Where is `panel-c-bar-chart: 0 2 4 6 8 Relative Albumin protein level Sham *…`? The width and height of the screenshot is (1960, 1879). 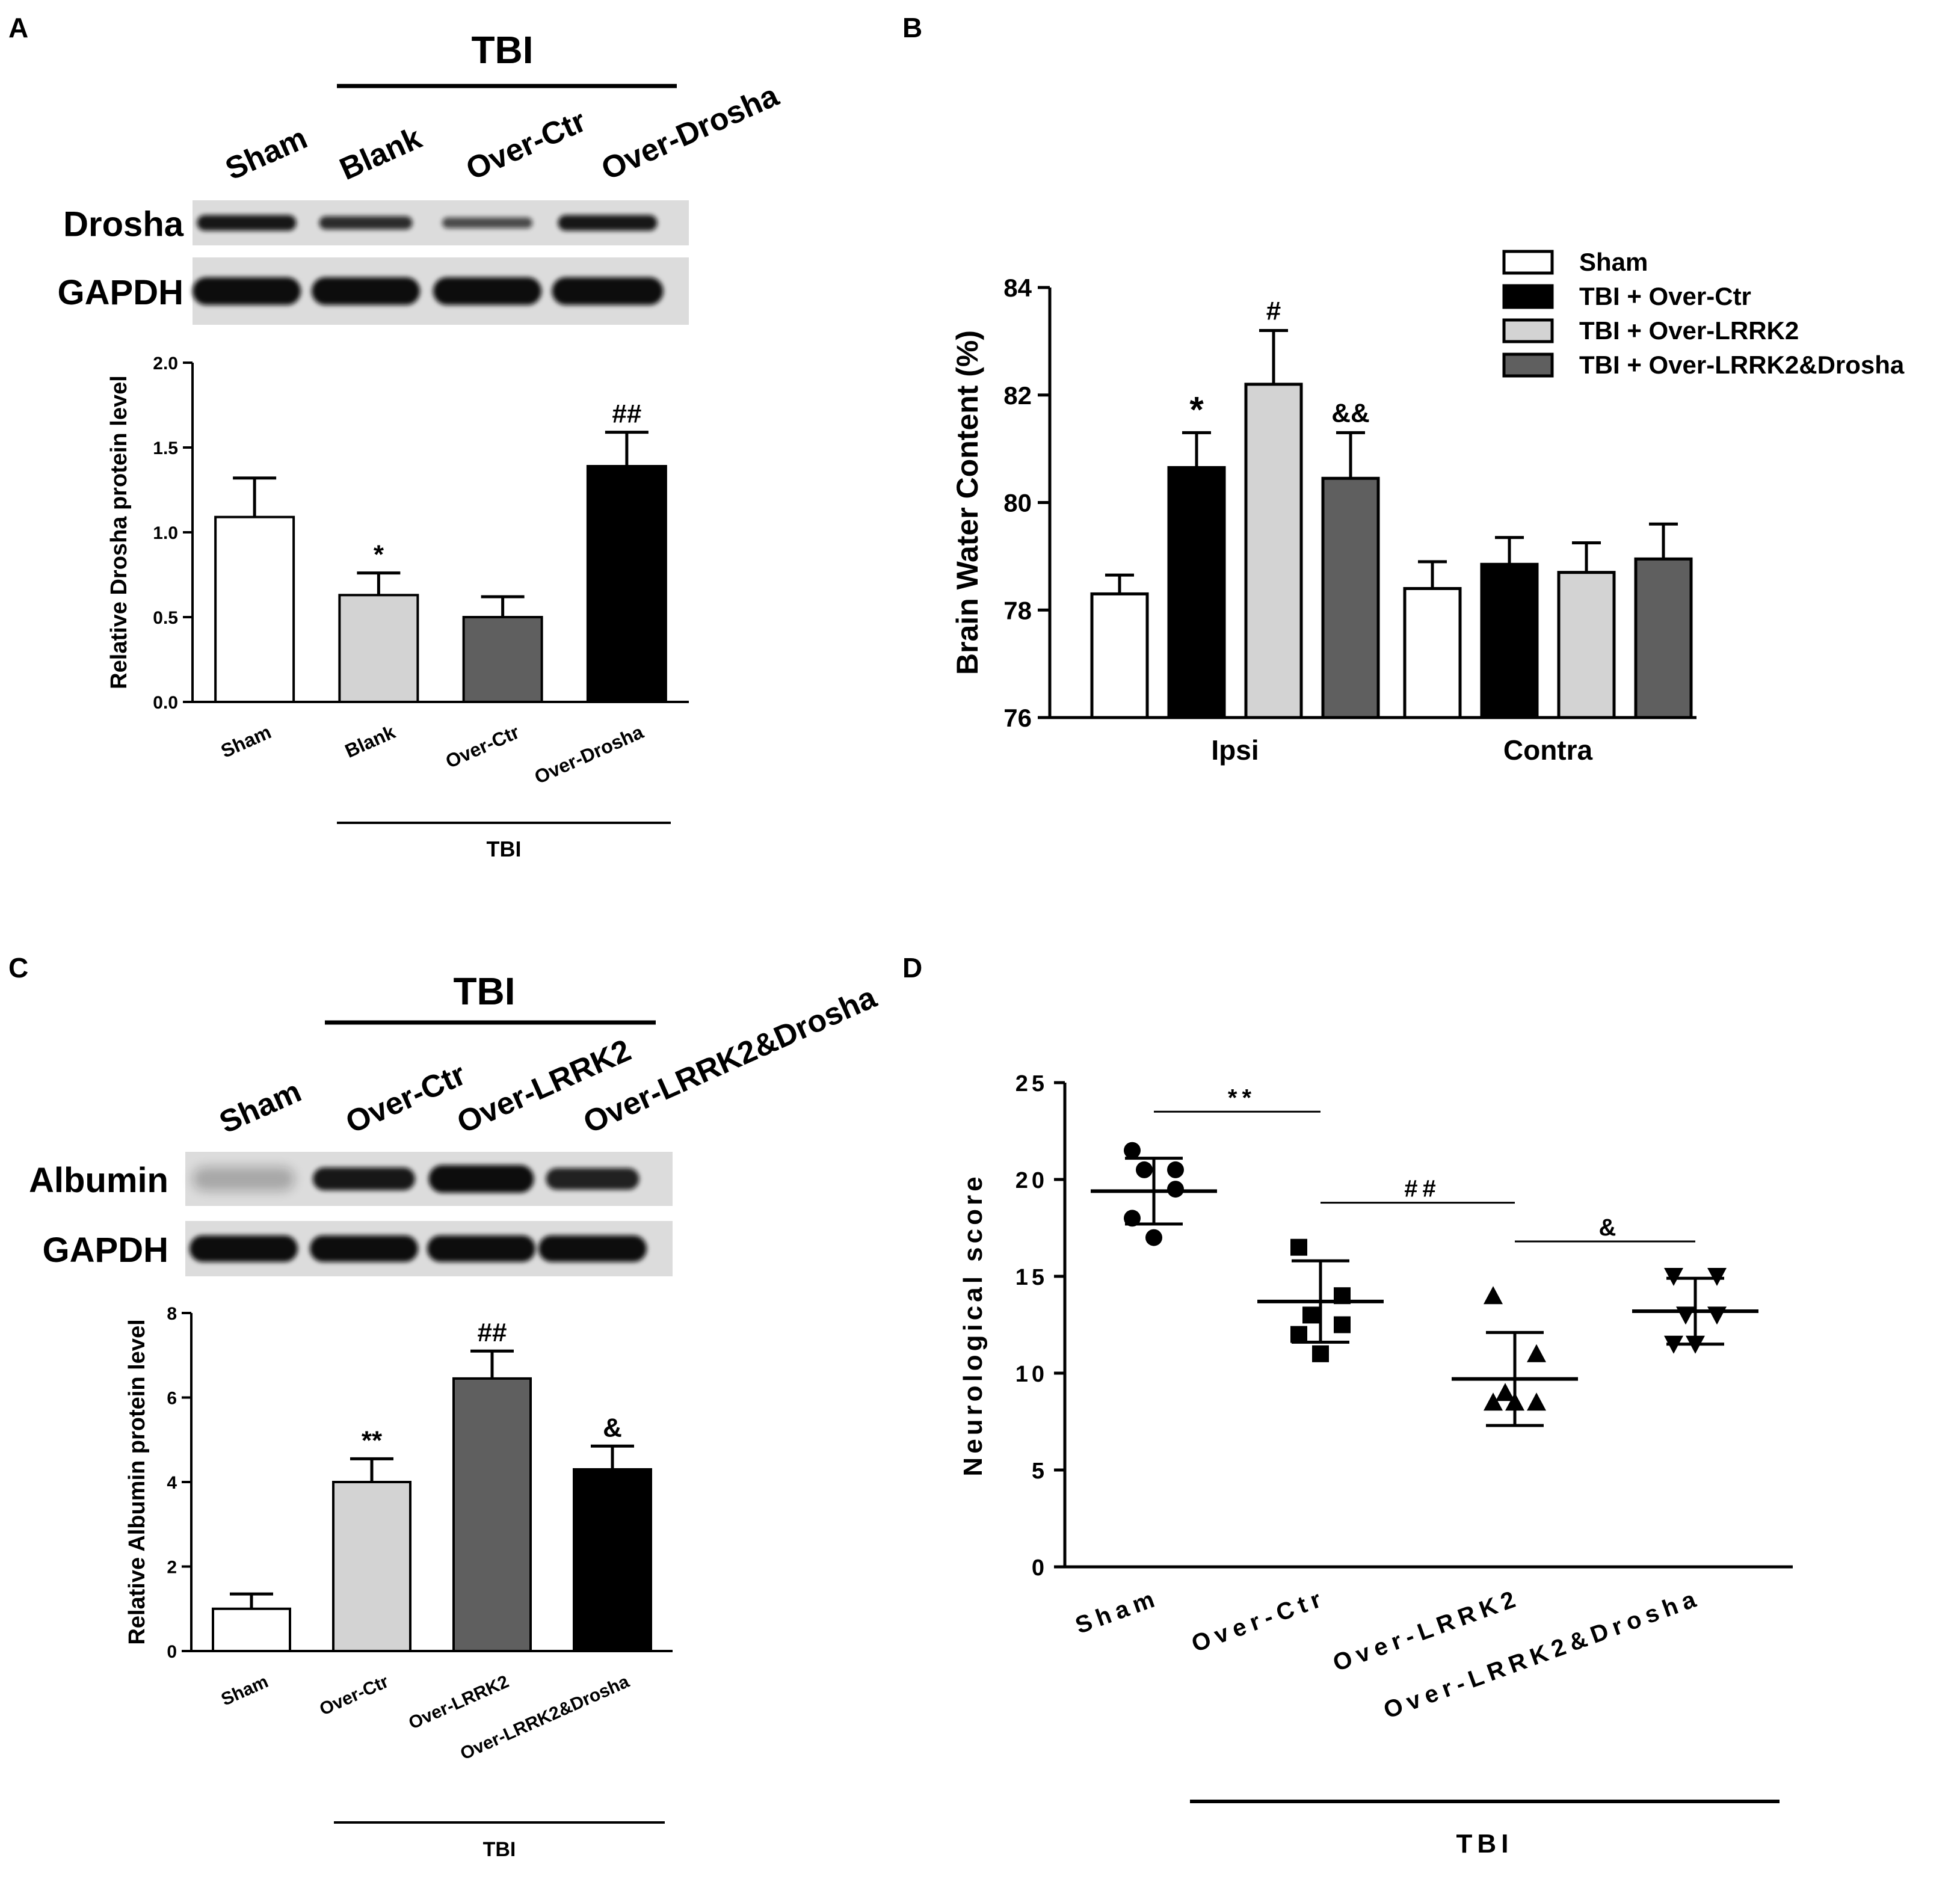 panel-c-bar-chart: 0 2 4 6 8 Relative Albumin protein level Sham *… is located at coordinates (399, 1582).